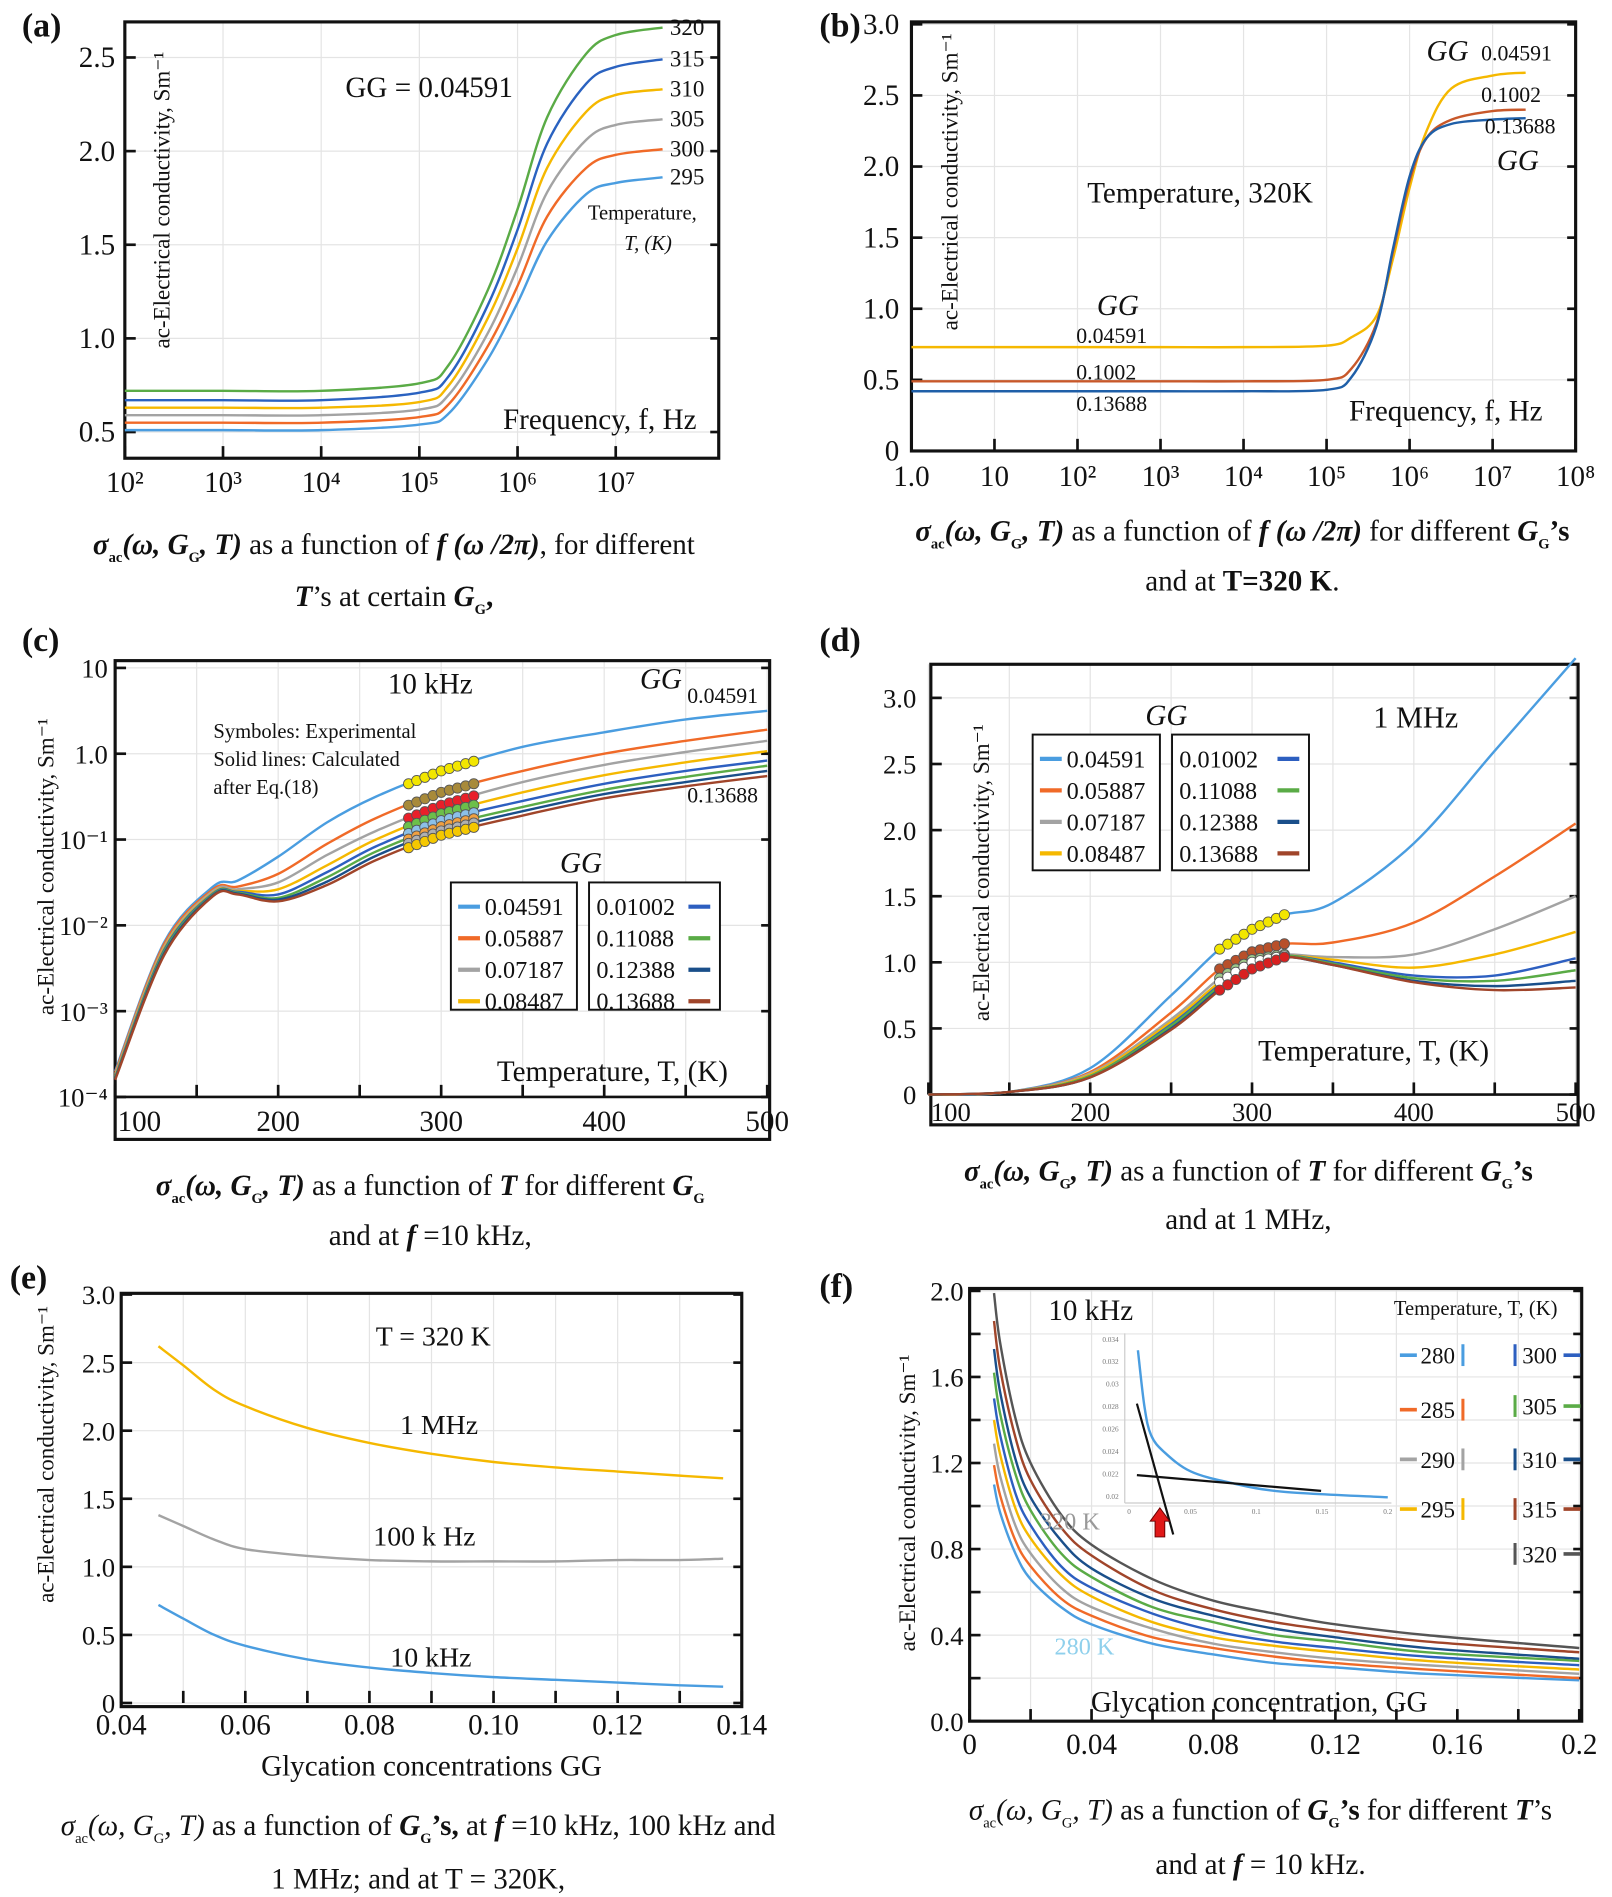 This screenshot has height=1897, width=1612. I want to click on inset-y-tick-label: 0.02, so click(1112, 1497).